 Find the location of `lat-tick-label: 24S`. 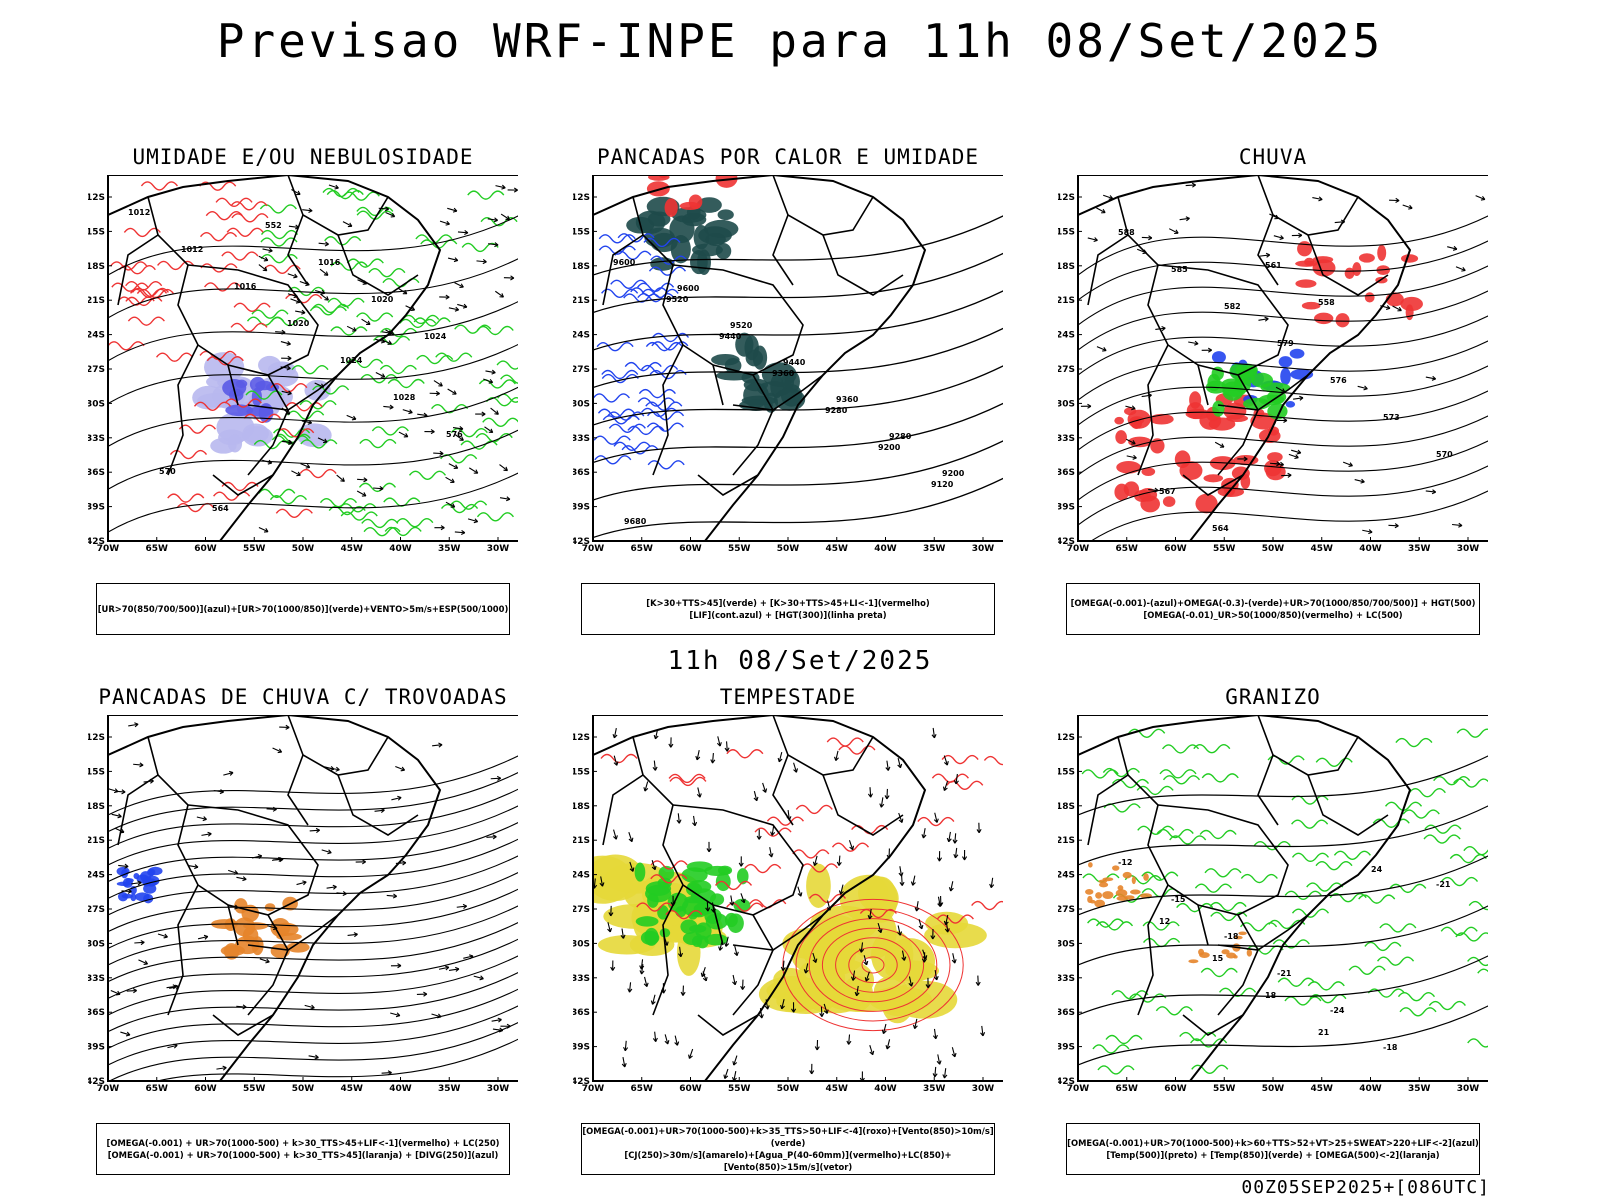

lat-tick-label: 24S is located at coordinates (581, 876).